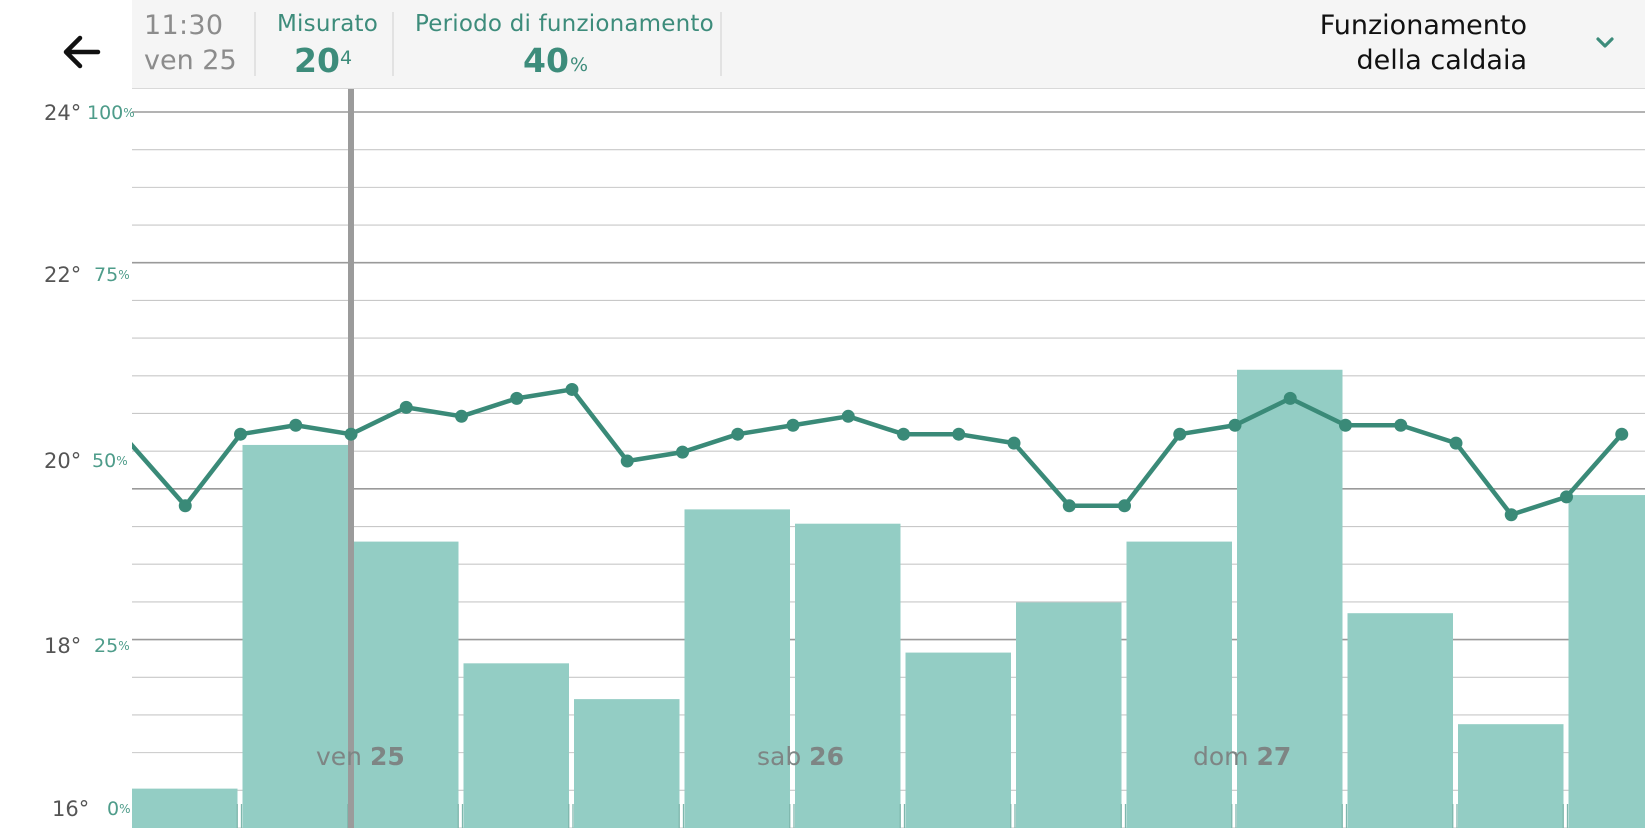 The height and width of the screenshot is (828, 1645). Describe the element at coordinates (1274, 756) in the screenshot. I see `day-label-number: 27` at that location.